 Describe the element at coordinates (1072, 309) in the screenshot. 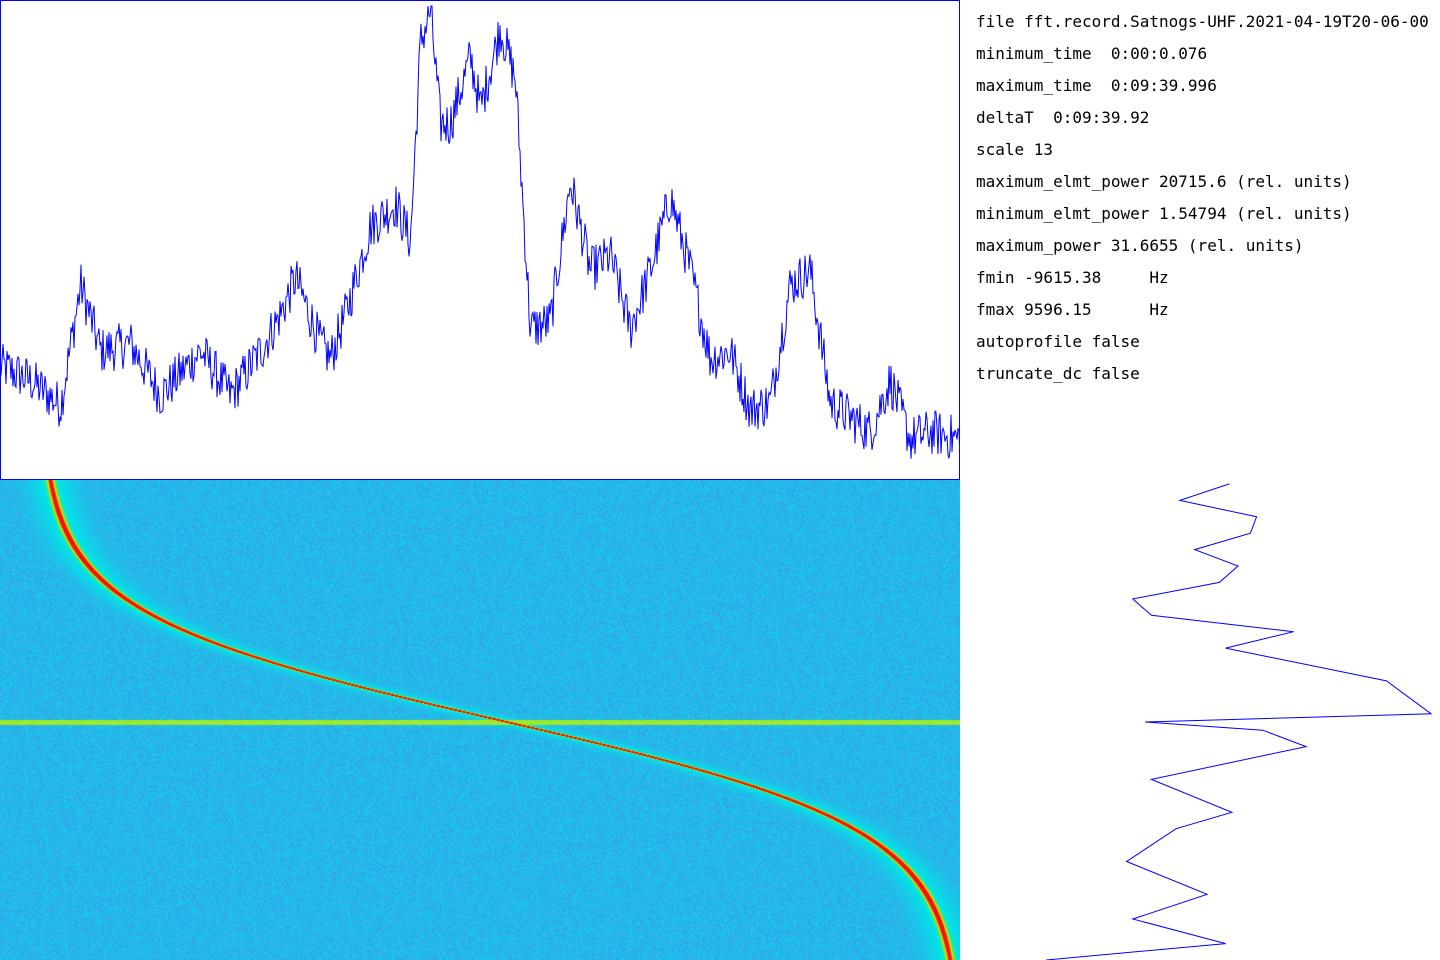

I see `info-fmax: fmax 9596.15 Hz` at that location.